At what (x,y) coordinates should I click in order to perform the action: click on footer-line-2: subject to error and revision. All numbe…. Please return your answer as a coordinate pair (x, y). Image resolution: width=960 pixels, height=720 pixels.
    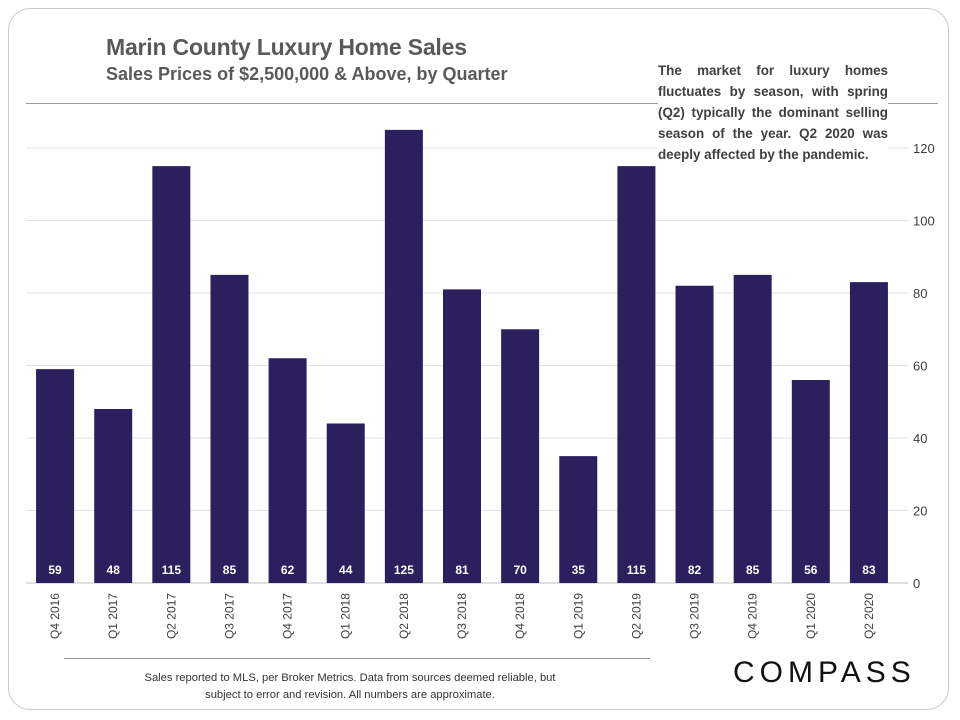
    Looking at the image, I should click on (350, 695).